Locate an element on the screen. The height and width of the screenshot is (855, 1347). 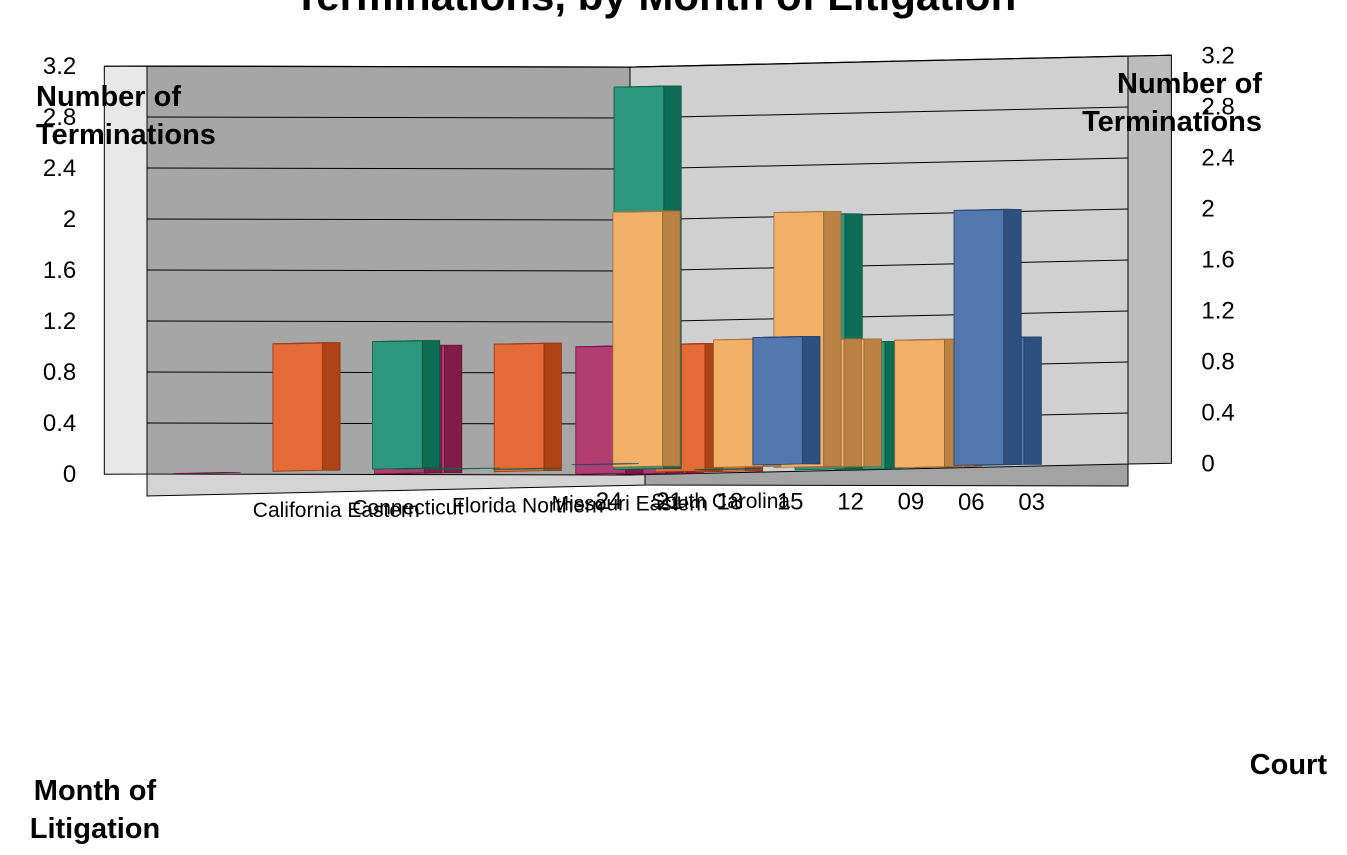
z-tick-label-right: 2 is located at coordinates (1207, 208).